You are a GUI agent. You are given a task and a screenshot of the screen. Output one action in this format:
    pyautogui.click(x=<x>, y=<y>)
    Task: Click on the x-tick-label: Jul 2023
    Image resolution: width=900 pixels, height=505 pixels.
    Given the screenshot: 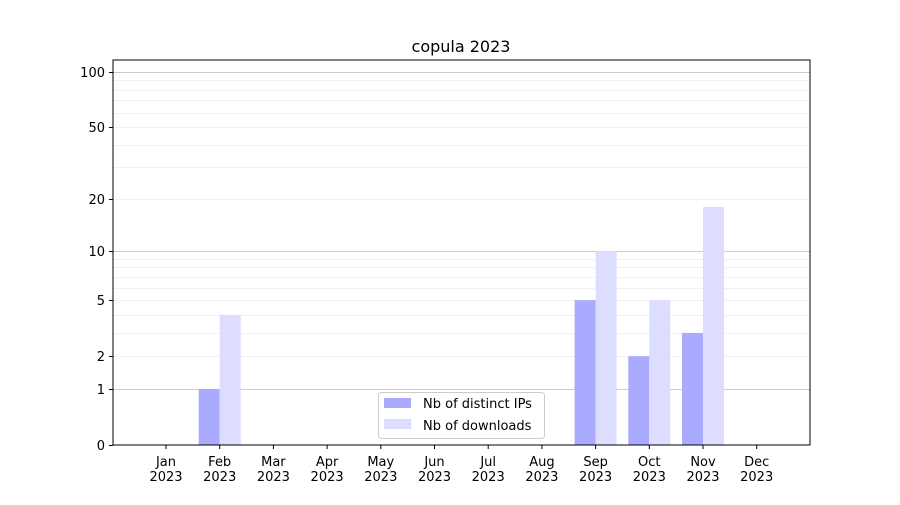 What is the action you would take?
    pyautogui.click(x=488, y=470)
    